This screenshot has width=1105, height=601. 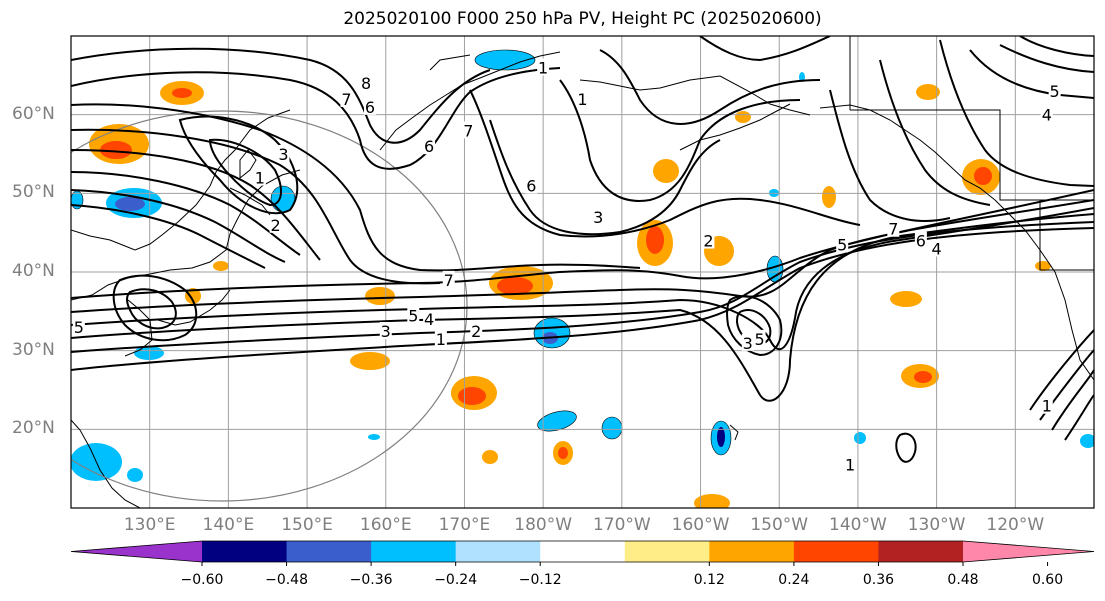 I want to click on longitude-label: 120°W, so click(x=1015, y=525).